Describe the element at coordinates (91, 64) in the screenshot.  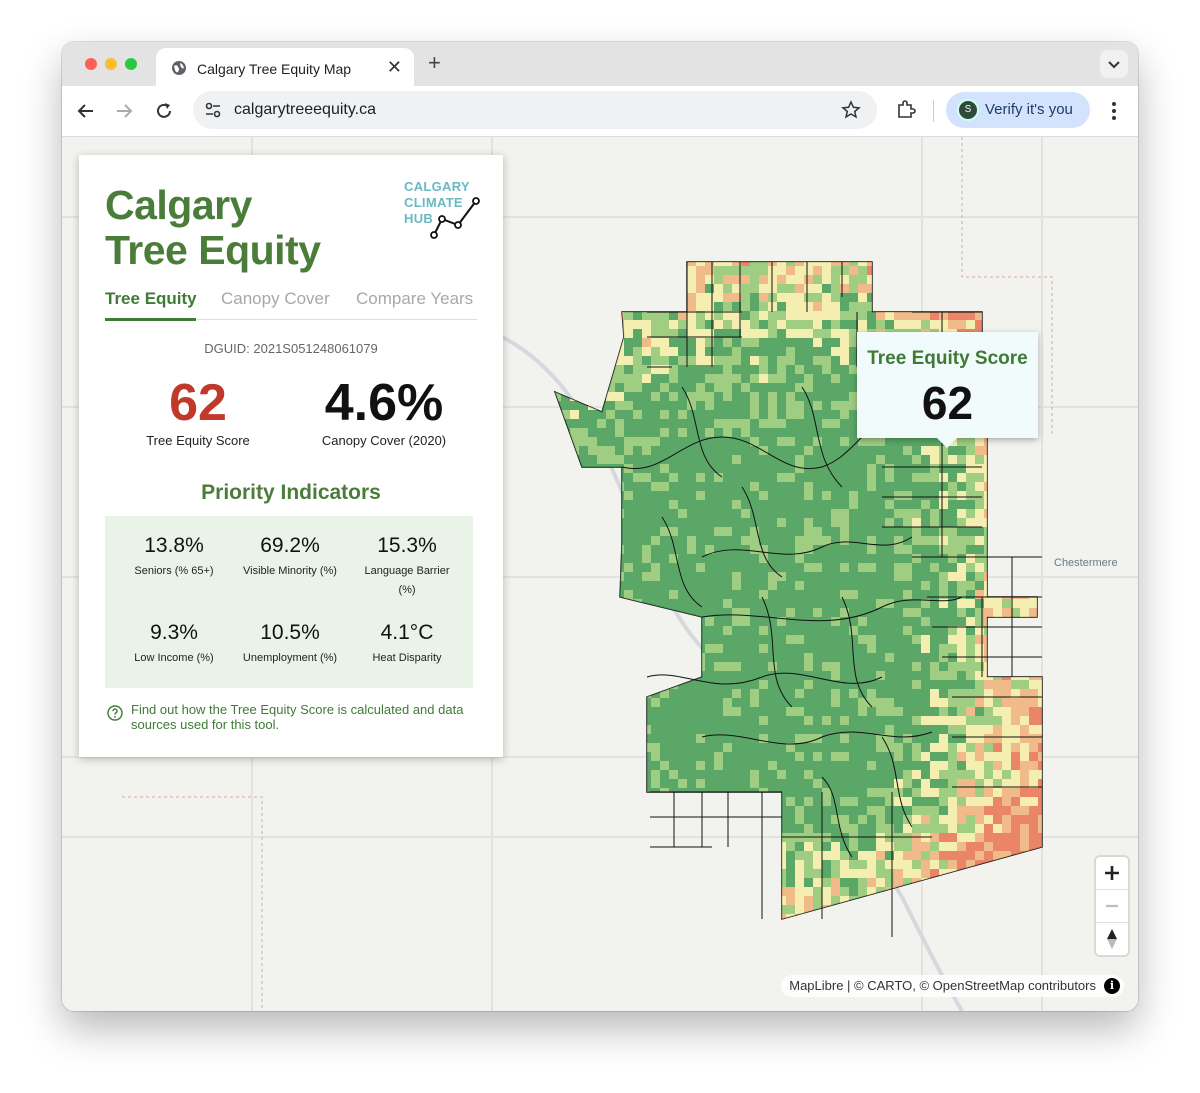
I see `close-window-button` at that location.